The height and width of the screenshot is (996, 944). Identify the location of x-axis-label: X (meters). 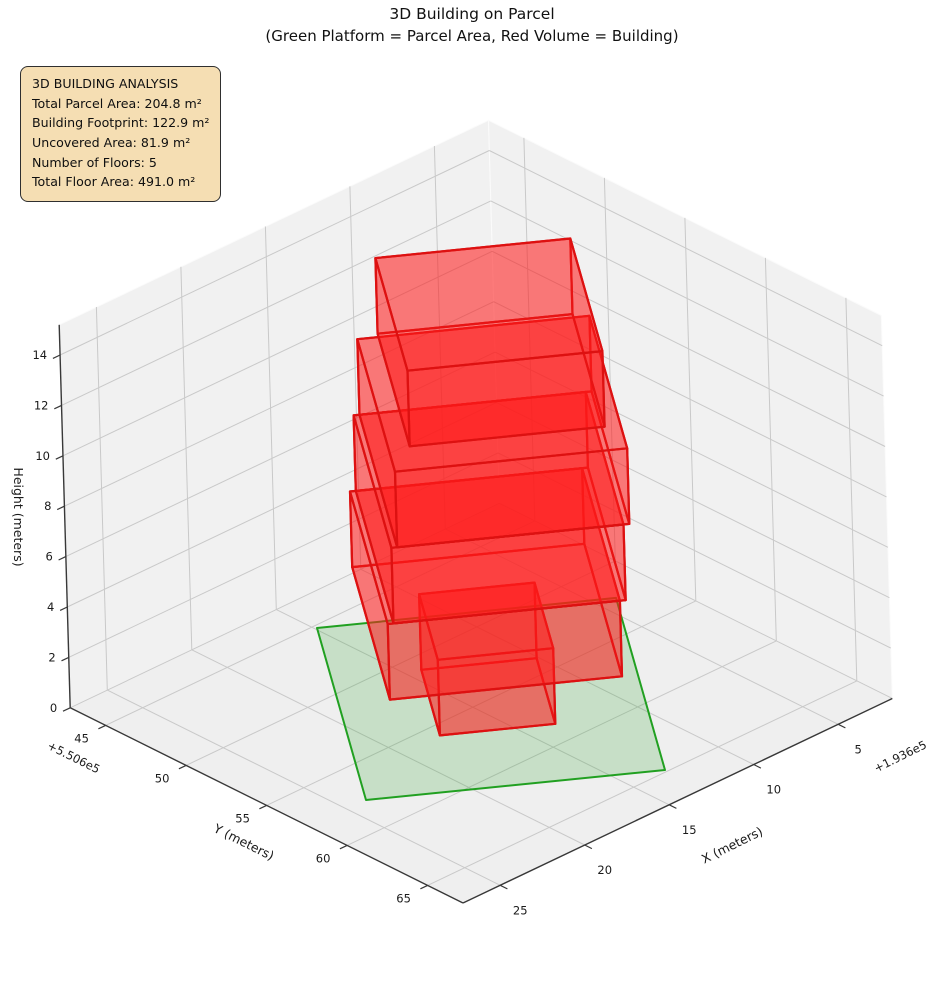
(732, 845).